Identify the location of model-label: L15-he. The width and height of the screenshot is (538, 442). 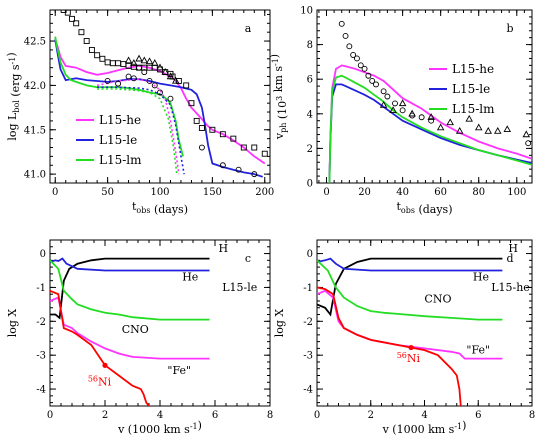
(510, 287).